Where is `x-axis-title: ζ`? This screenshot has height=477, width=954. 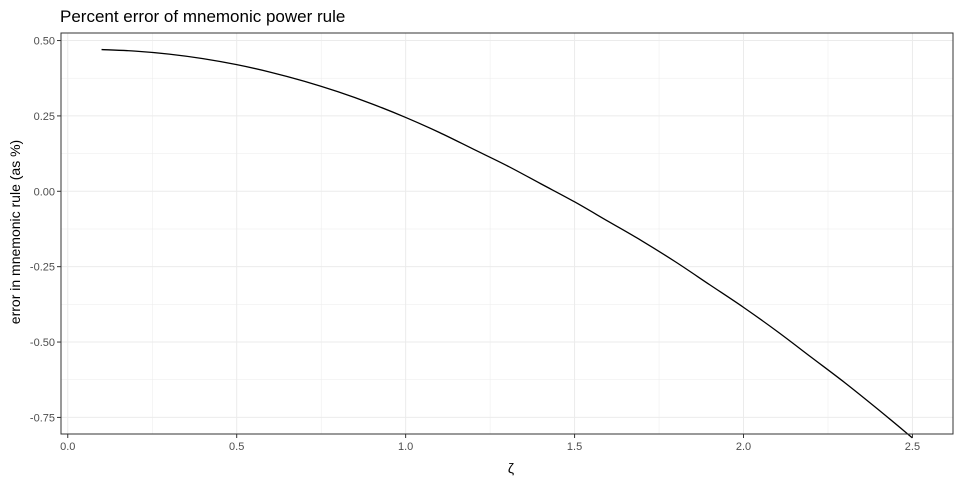 x-axis-title: ζ is located at coordinates (511, 468).